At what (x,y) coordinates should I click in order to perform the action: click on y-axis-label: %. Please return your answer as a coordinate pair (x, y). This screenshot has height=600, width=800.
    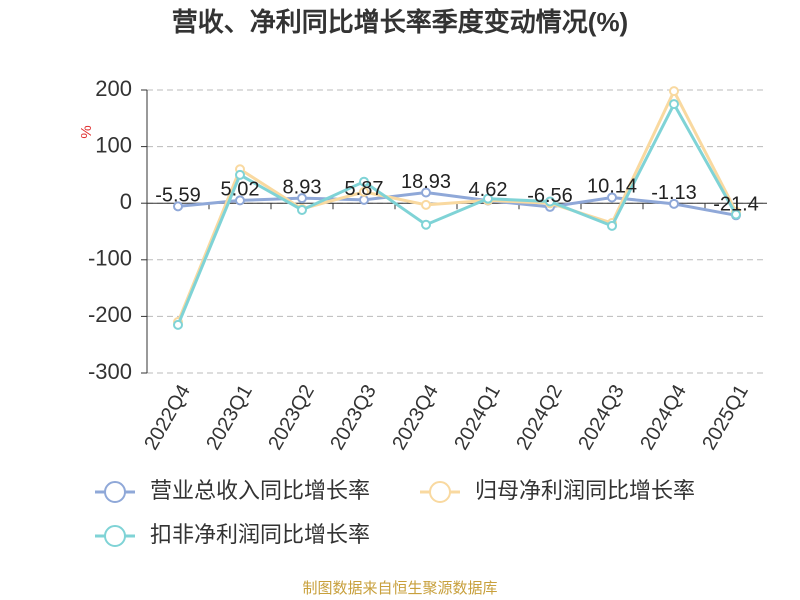
    Looking at the image, I should click on (86, 131).